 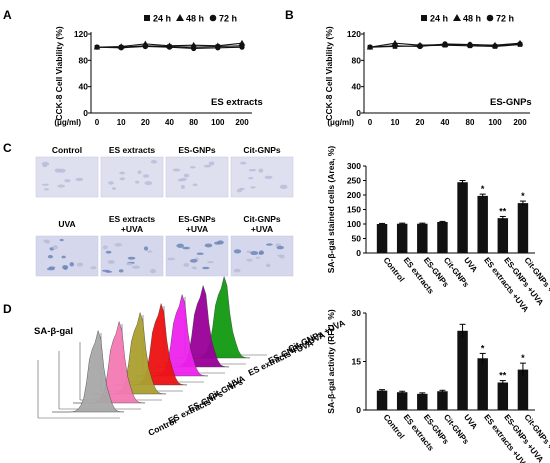 What do you see at coordinates (262, 150) in the screenshot?
I see `micrograph-label: Cit-GNPs` at bounding box center [262, 150].